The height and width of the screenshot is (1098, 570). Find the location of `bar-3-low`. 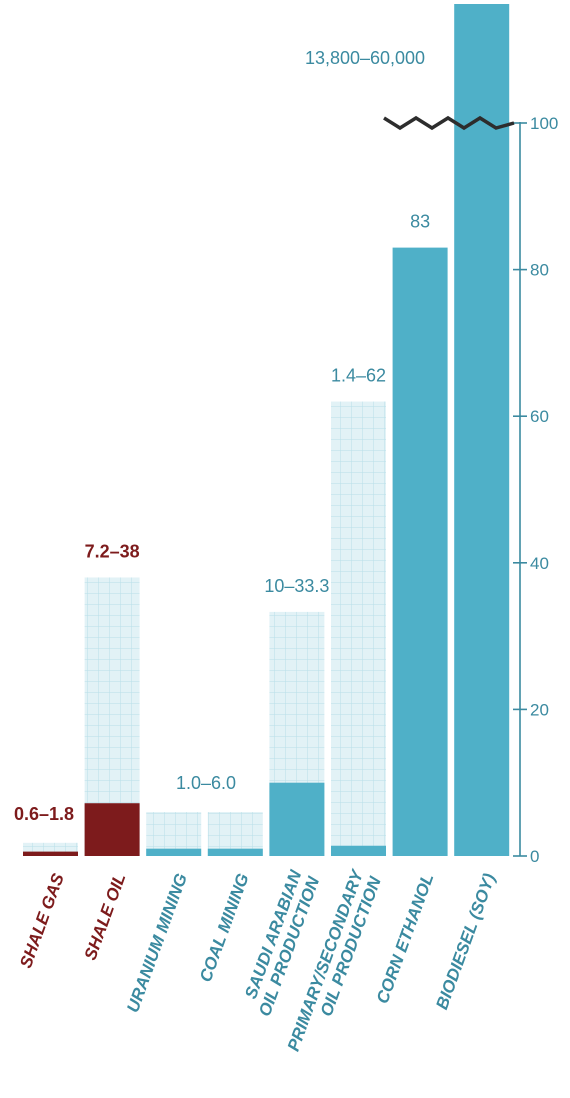

bar-3-low is located at coordinates (174, 852).